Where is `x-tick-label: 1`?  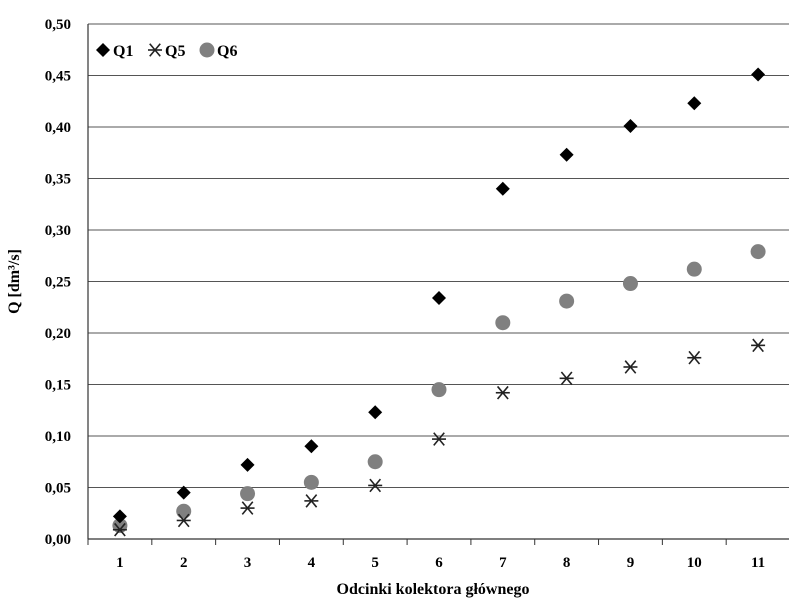 x-tick-label: 1 is located at coordinates (120, 563).